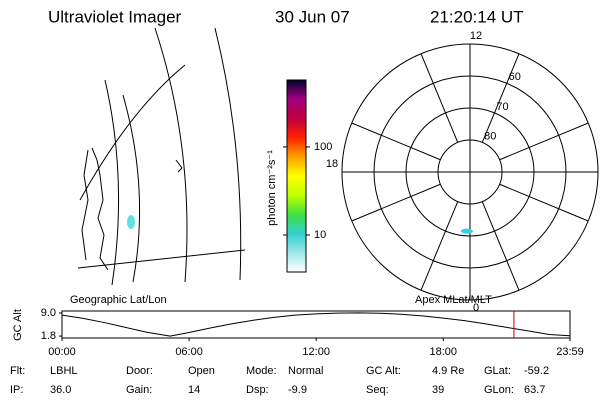 Image resolution: width=600 pixels, height=400 pixels. What do you see at coordinates (383, 371) in the screenshot?
I see `info-label: GC Alt:` at bounding box center [383, 371].